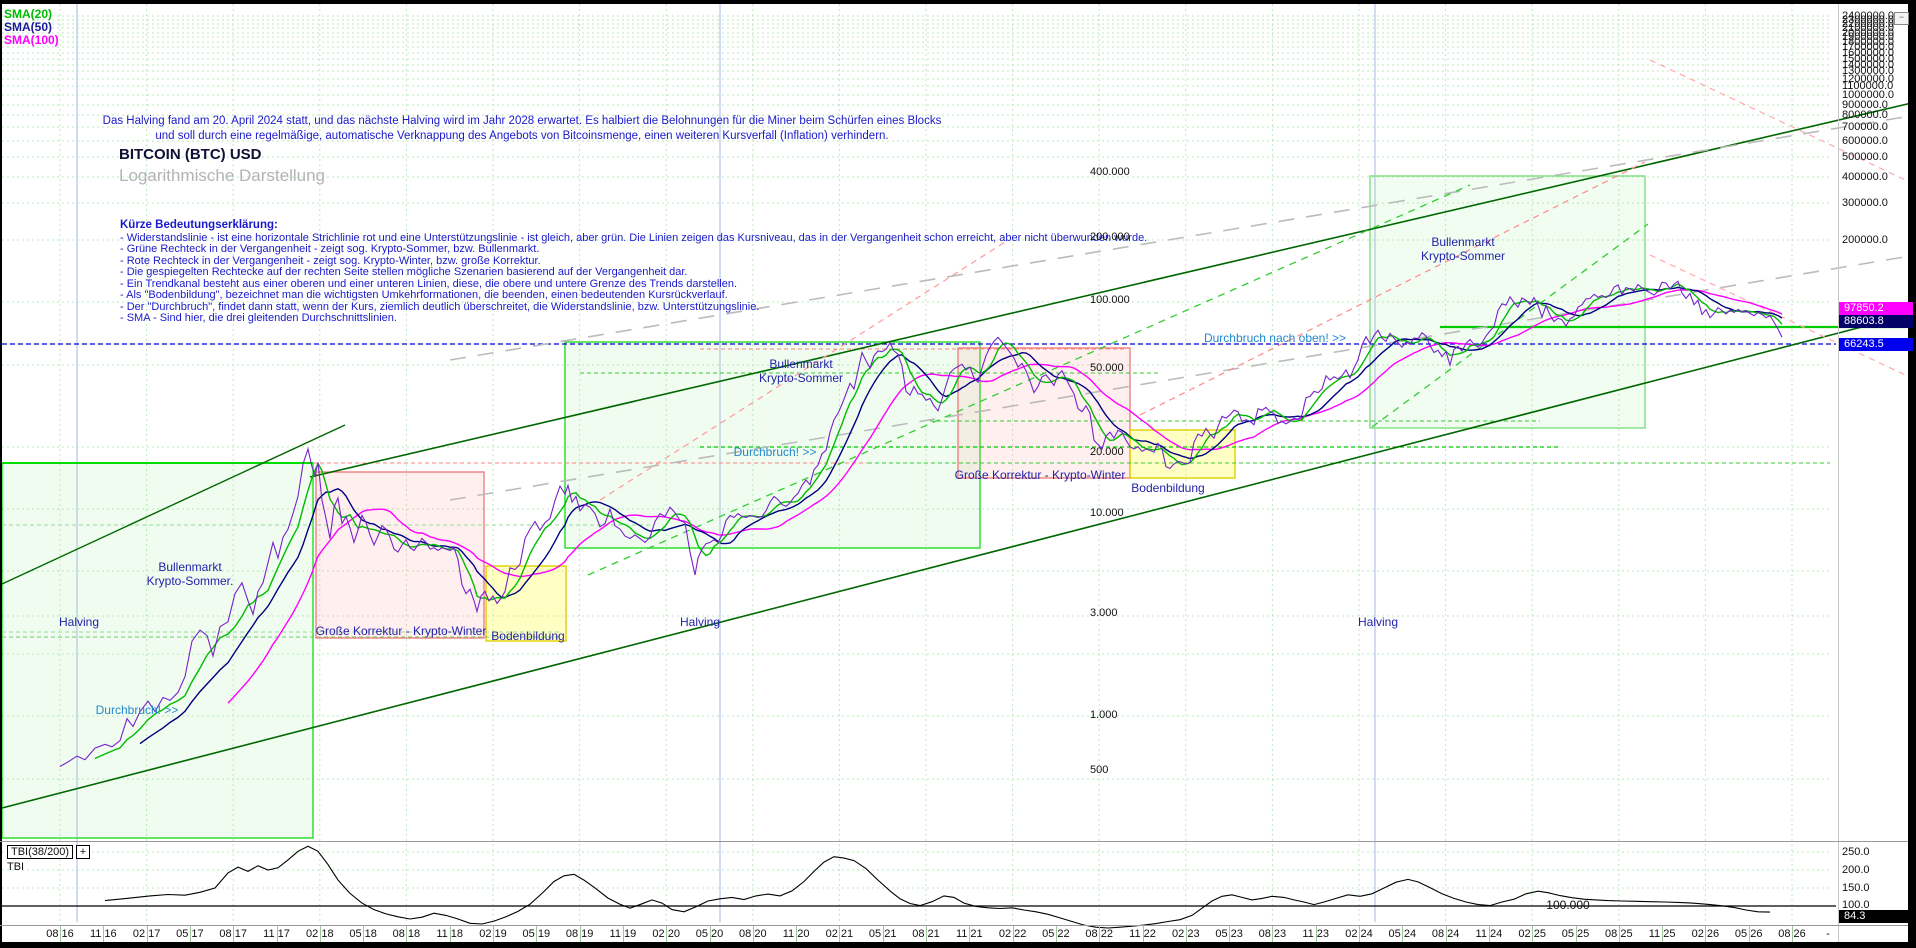  What do you see at coordinates (1099, 934) in the screenshot?
I see `x-axis-label: 08 22` at bounding box center [1099, 934].